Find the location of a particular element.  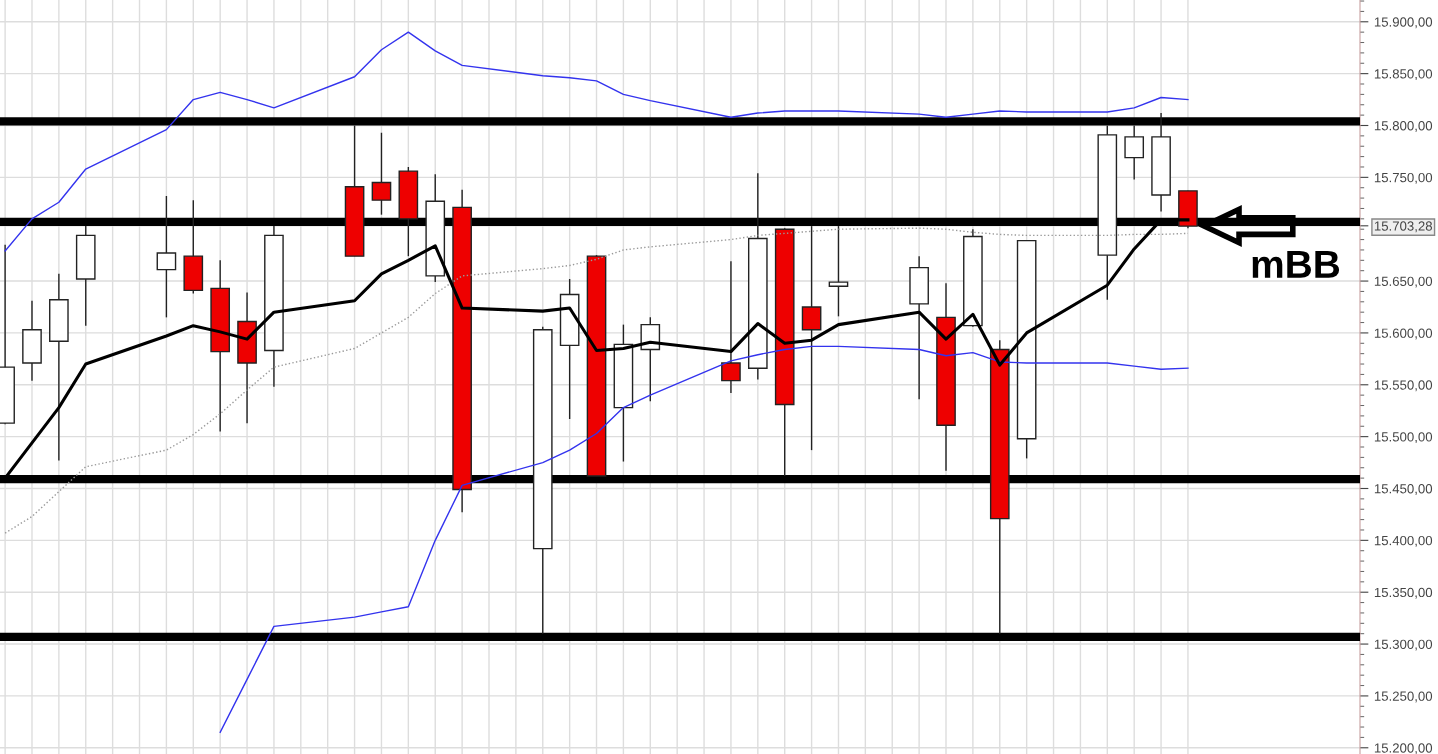

y-tick-label: 15.800,00 is located at coordinates (1403, 126).